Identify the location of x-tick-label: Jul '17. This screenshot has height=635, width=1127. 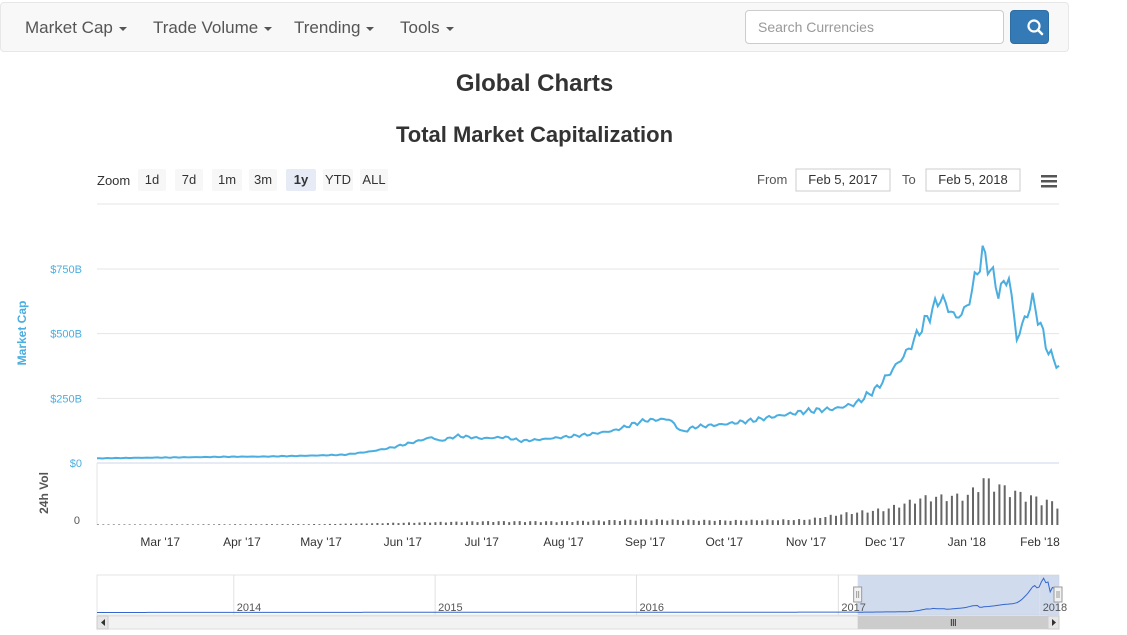
(482, 542).